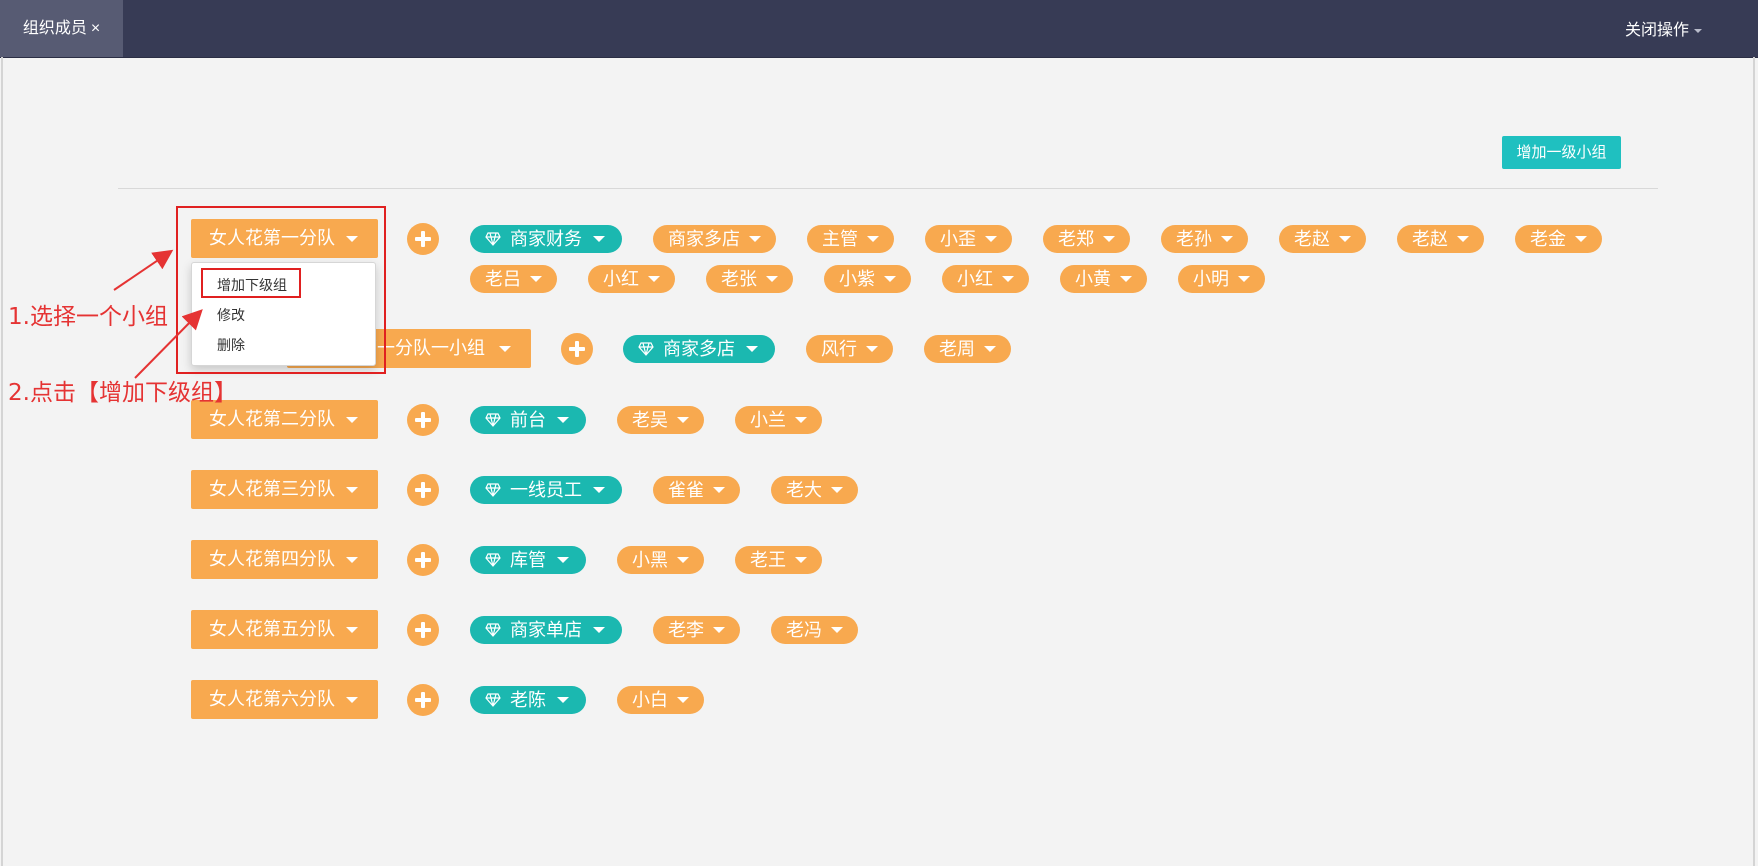 The height and width of the screenshot is (866, 1758). I want to click on member-pill: 老孙, so click(1204, 239).